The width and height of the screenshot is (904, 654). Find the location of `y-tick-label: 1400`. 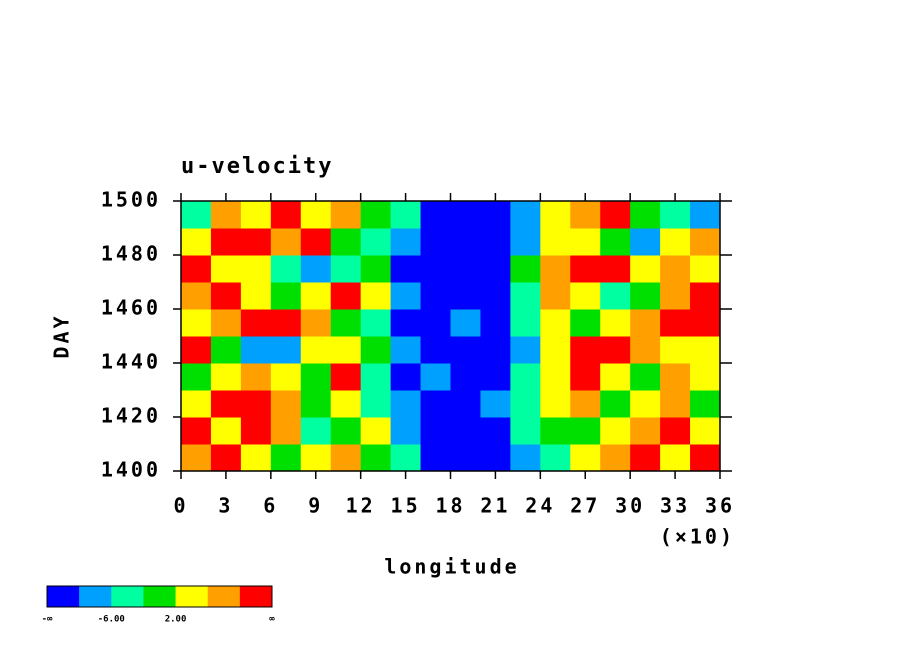

y-tick-label: 1400 is located at coordinates (131, 470).